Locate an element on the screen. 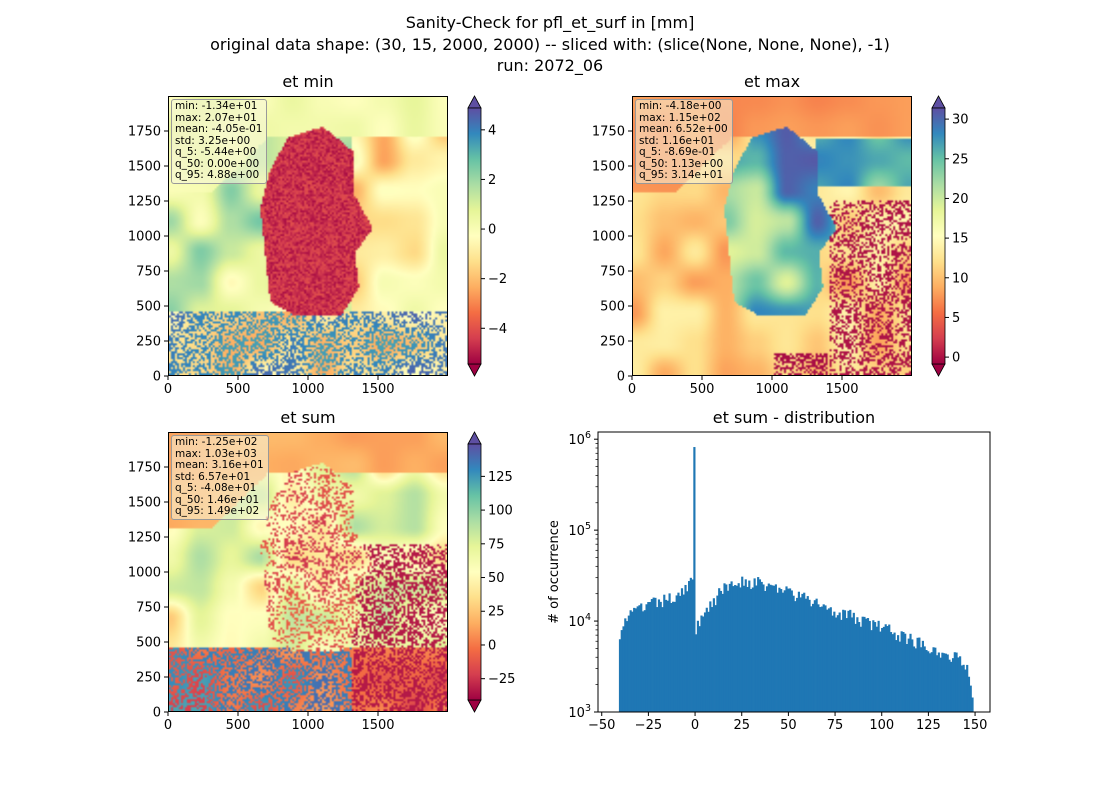  stat-q50: q_50: 1.13e+00 is located at coordinates (681, 163).